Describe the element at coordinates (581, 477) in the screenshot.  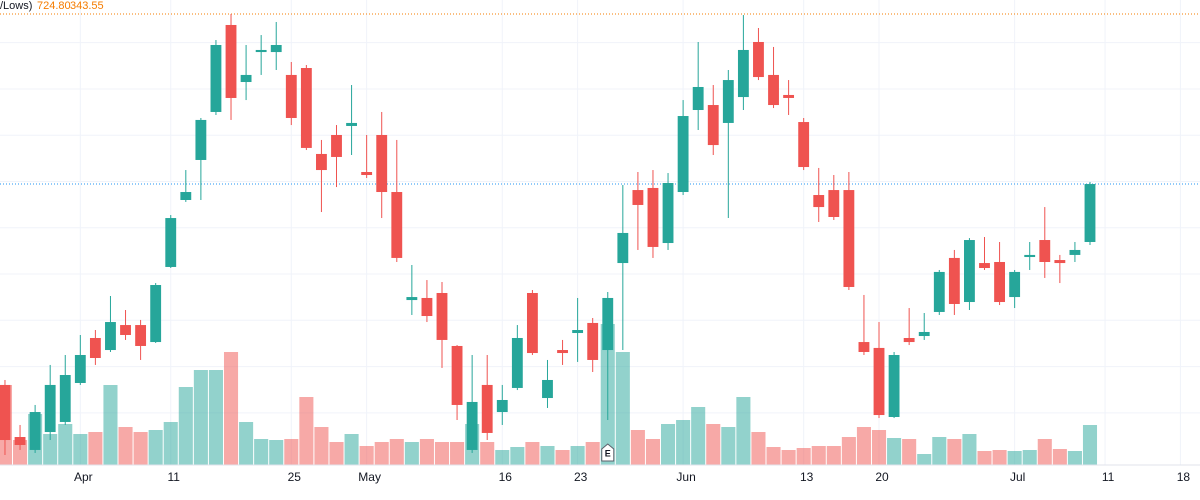
I see `x-tick-label: 23` at that location.